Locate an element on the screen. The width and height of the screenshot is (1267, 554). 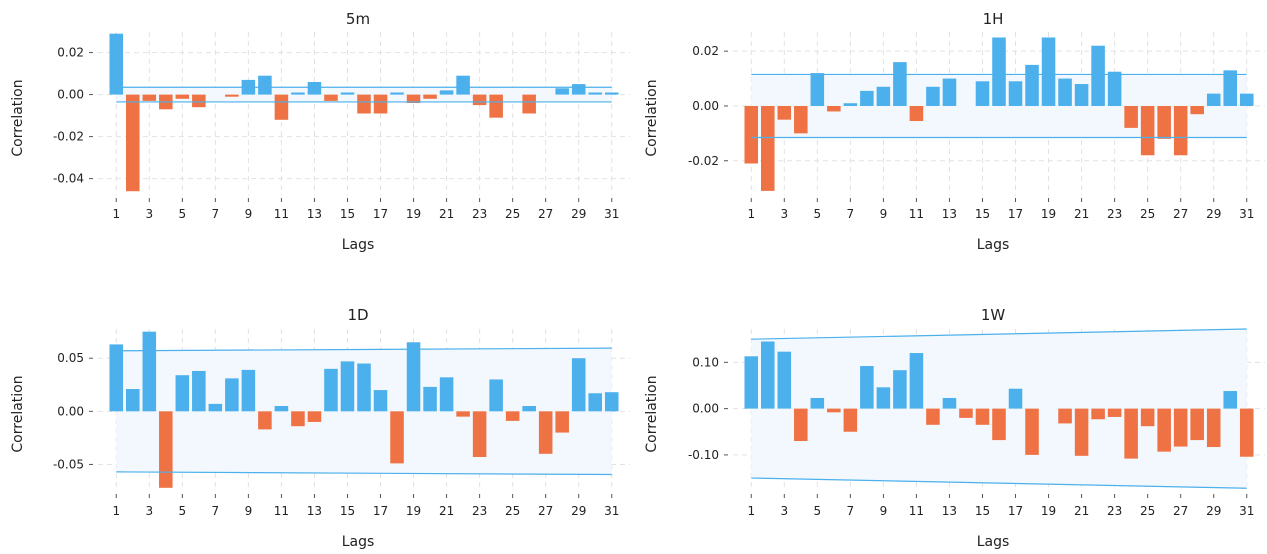
y-tick-label: -0.05 is located at coordinates (68, 464).